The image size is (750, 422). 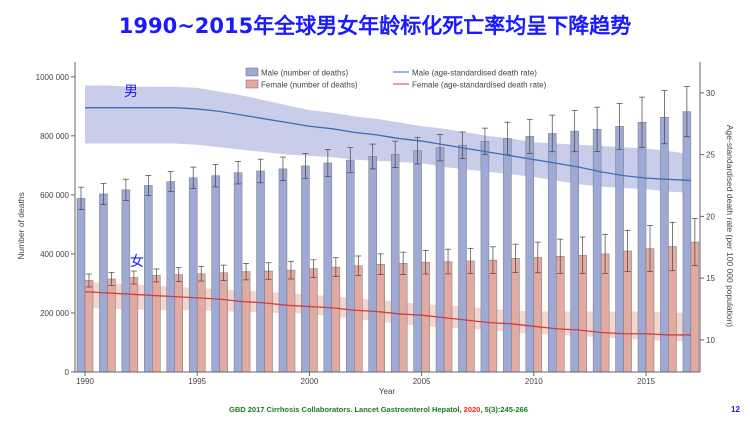 What do you see at coordinates (479, 85) in the screenshot?
I see `legend-label-female-line: Female (age-standardised death rate)` at bounding box center [479, 85].